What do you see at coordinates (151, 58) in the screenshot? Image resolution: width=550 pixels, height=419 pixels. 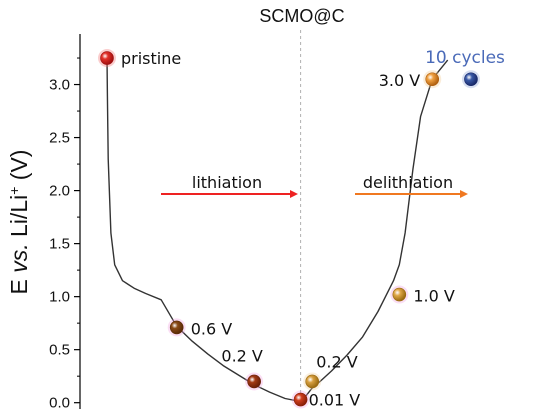 I see `marker-label: pristine` at bounding box center [151, 58].